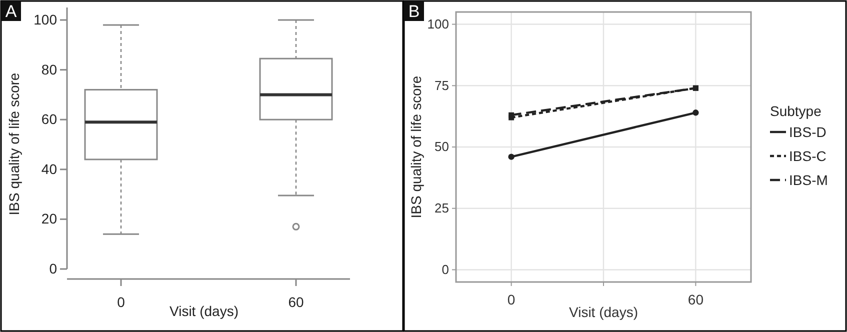  Describe the element at coordinates (441, 146) in the screenshot. I see `y-tick-label: 50` at that location.